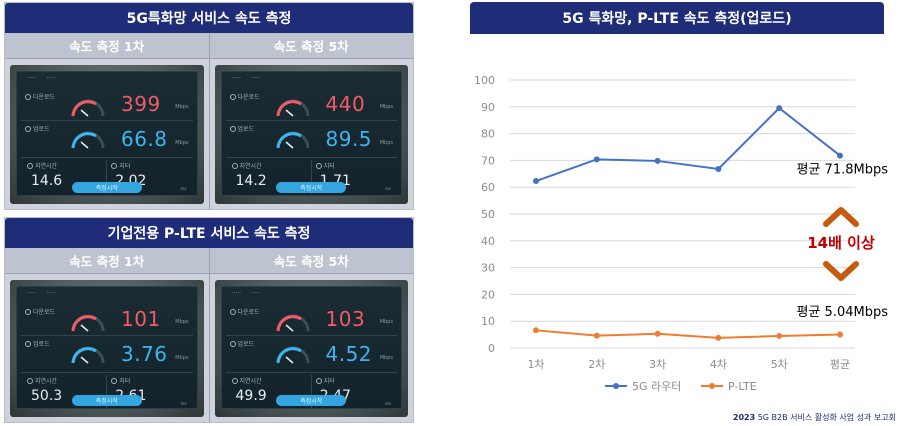 This screenshot has height=426, width=900. What do you see at coordinates (488, 268) in the screenshot?
I see `y-tick-label: 30` at bounding box center [488, 268].